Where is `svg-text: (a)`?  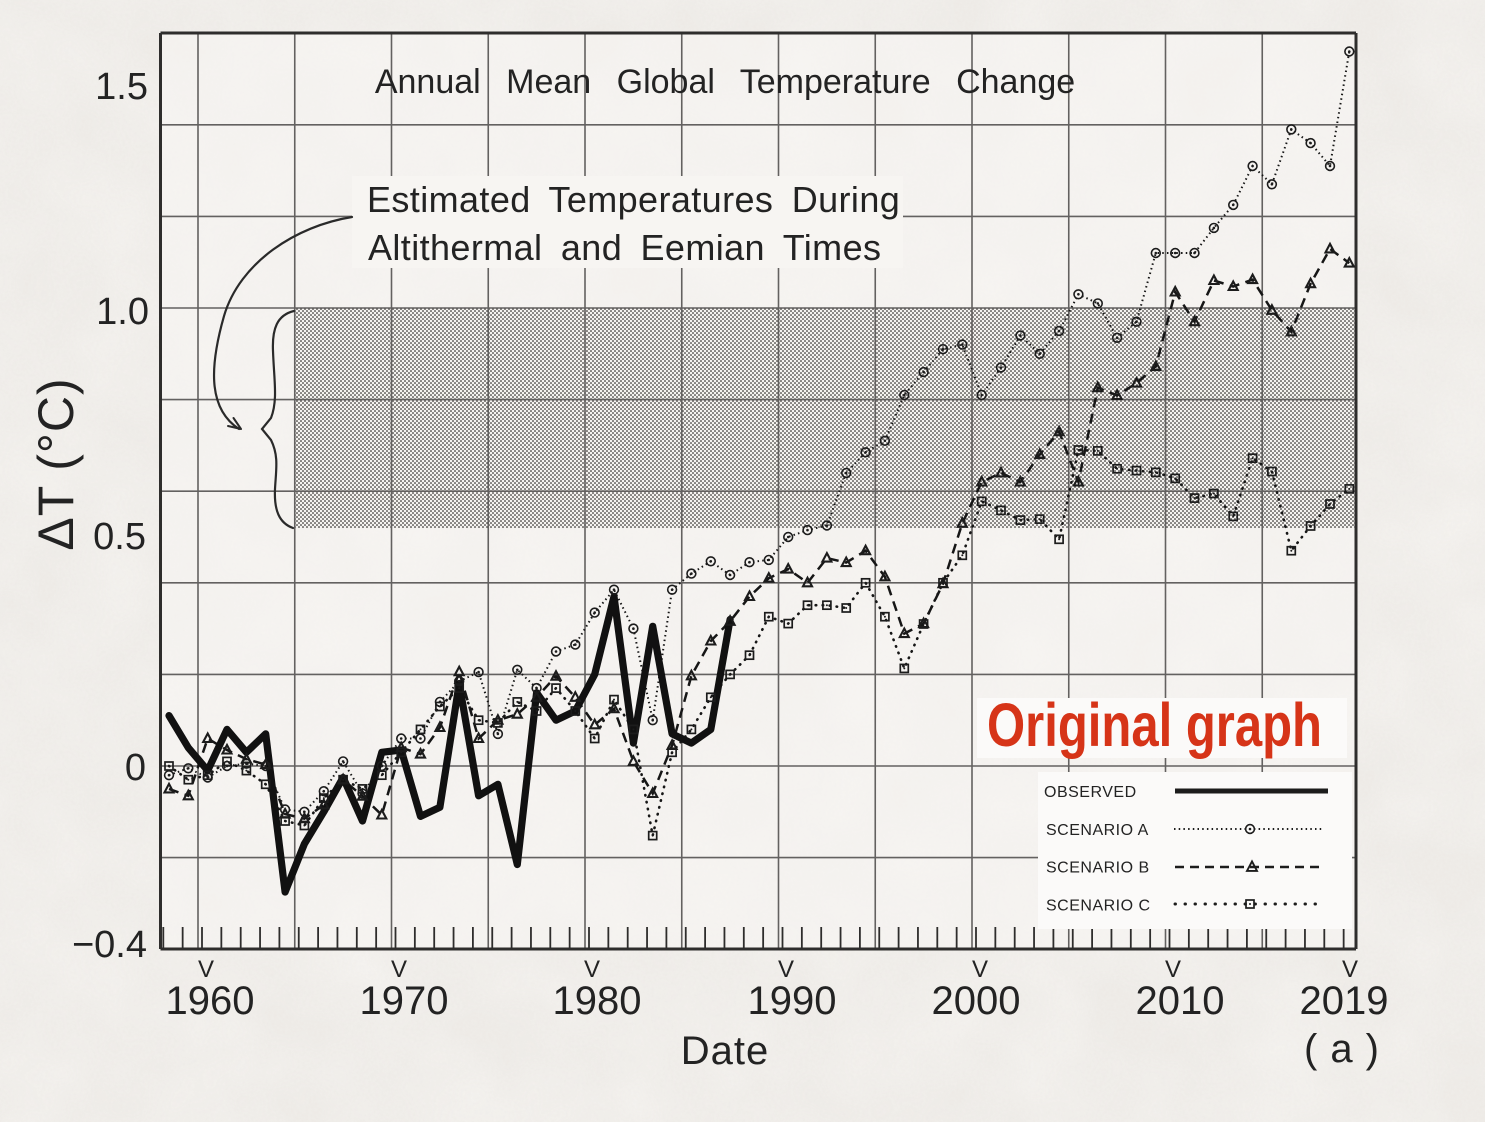
svg-text: (a) is located at coordinates (1348, 1049).